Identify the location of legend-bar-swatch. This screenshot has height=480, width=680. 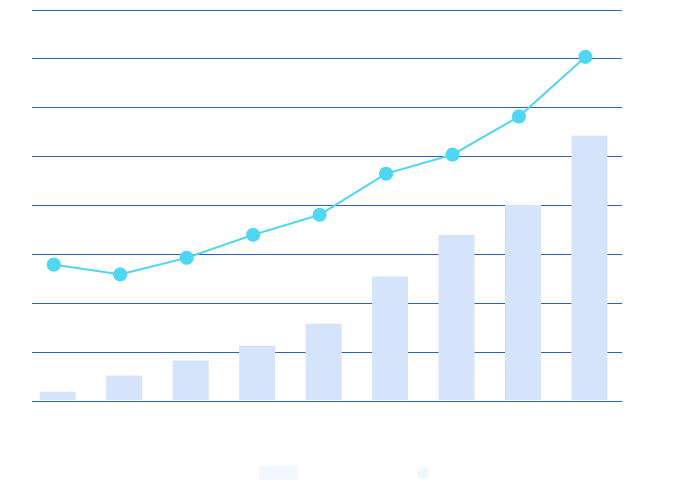
(278, 473).